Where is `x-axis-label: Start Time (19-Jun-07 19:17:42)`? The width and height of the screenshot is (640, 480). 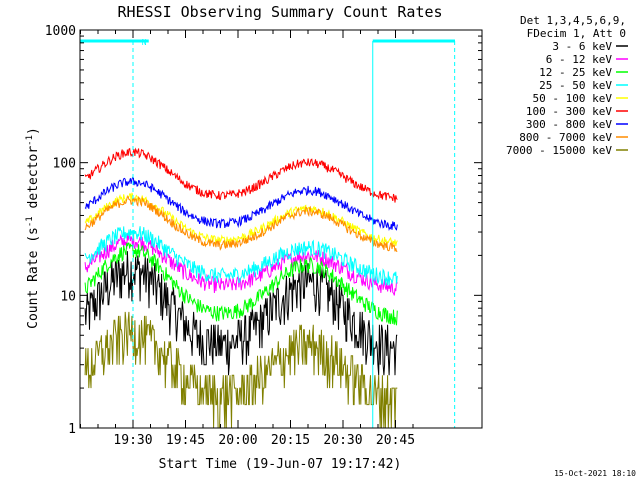 x-axis-label: Start Time (19-Jun-07 19:17:42) is located at coordinates (280, 464).